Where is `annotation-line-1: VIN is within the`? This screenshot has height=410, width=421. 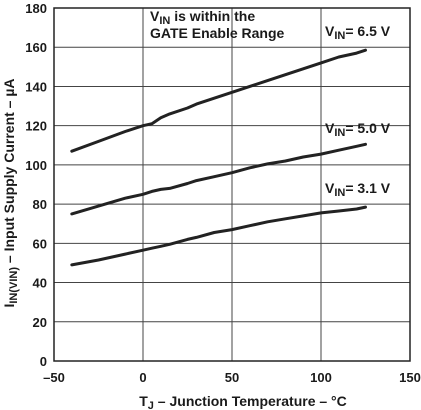 annotation-line-1: VIN is within the is located at coordinates (202, 17).